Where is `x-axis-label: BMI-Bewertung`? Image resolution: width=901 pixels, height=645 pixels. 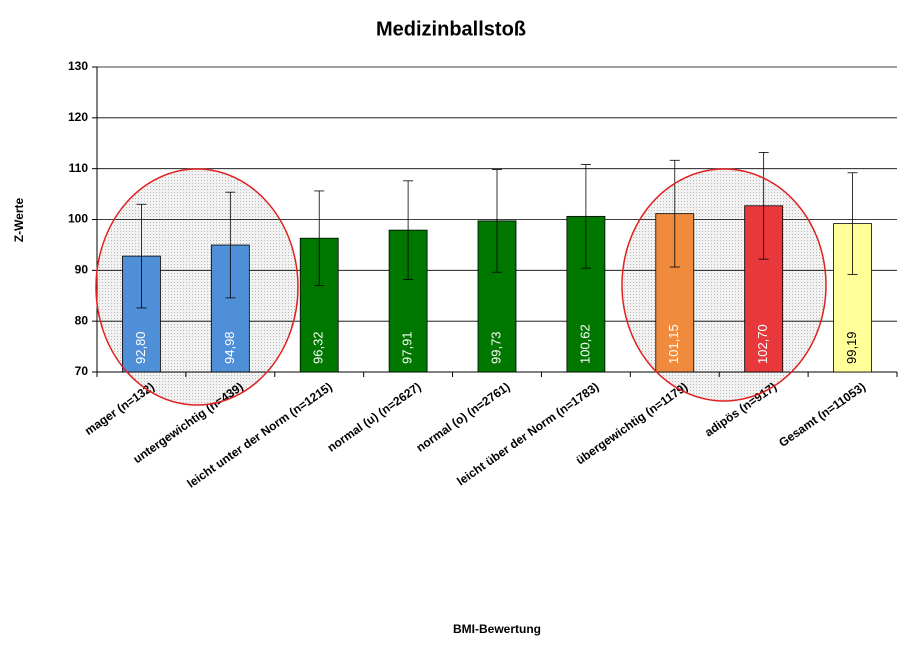 x-axis-label: BMI-Bewertung is located at coordinates (497, 629).